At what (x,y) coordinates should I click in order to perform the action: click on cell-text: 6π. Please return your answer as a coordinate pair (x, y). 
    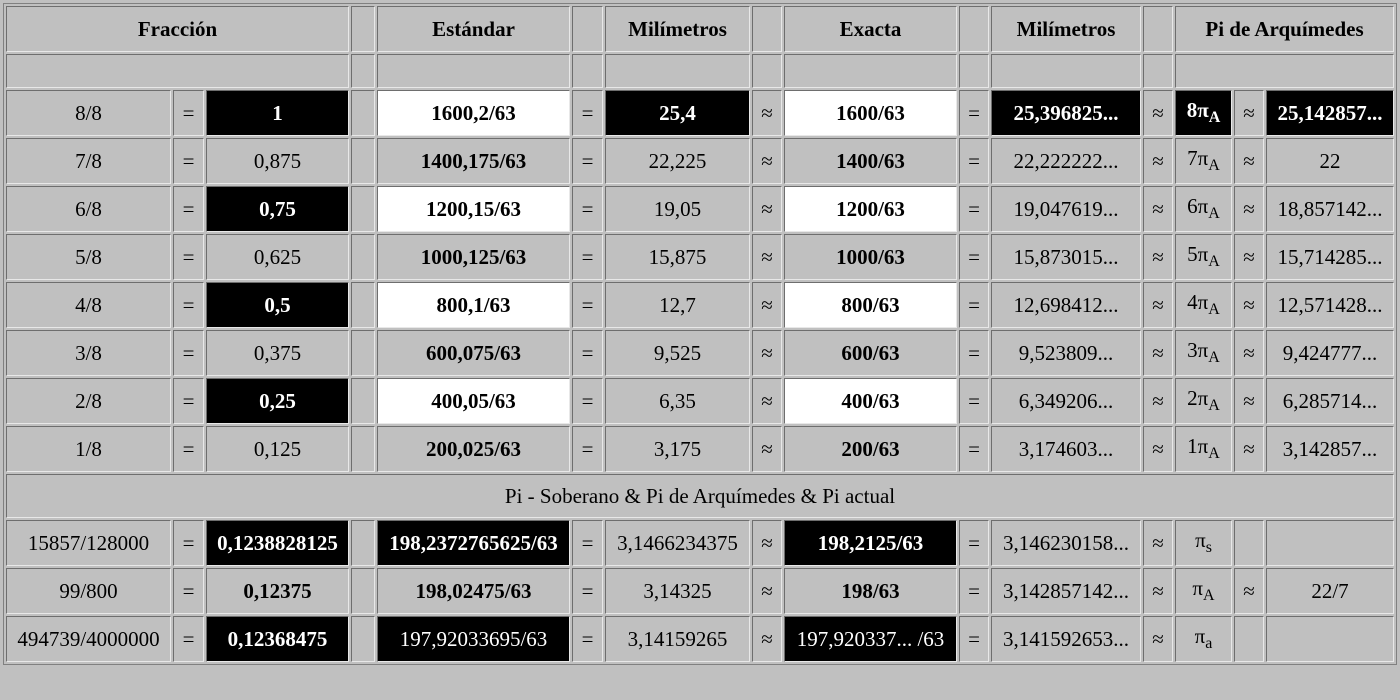
    Looking at the image, I should click on (1198, 206).